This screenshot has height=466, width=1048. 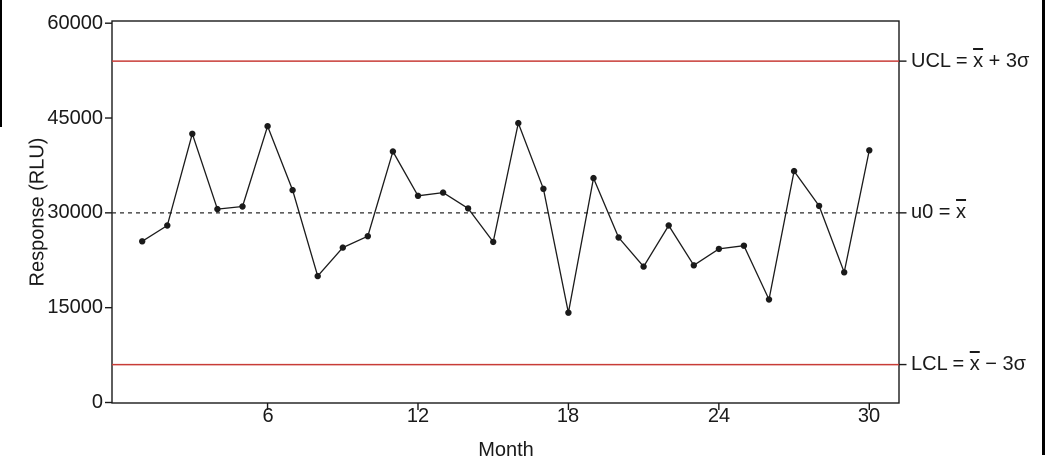 I want to click on x-tick-label-12: 12, so click(x=418, y=416).